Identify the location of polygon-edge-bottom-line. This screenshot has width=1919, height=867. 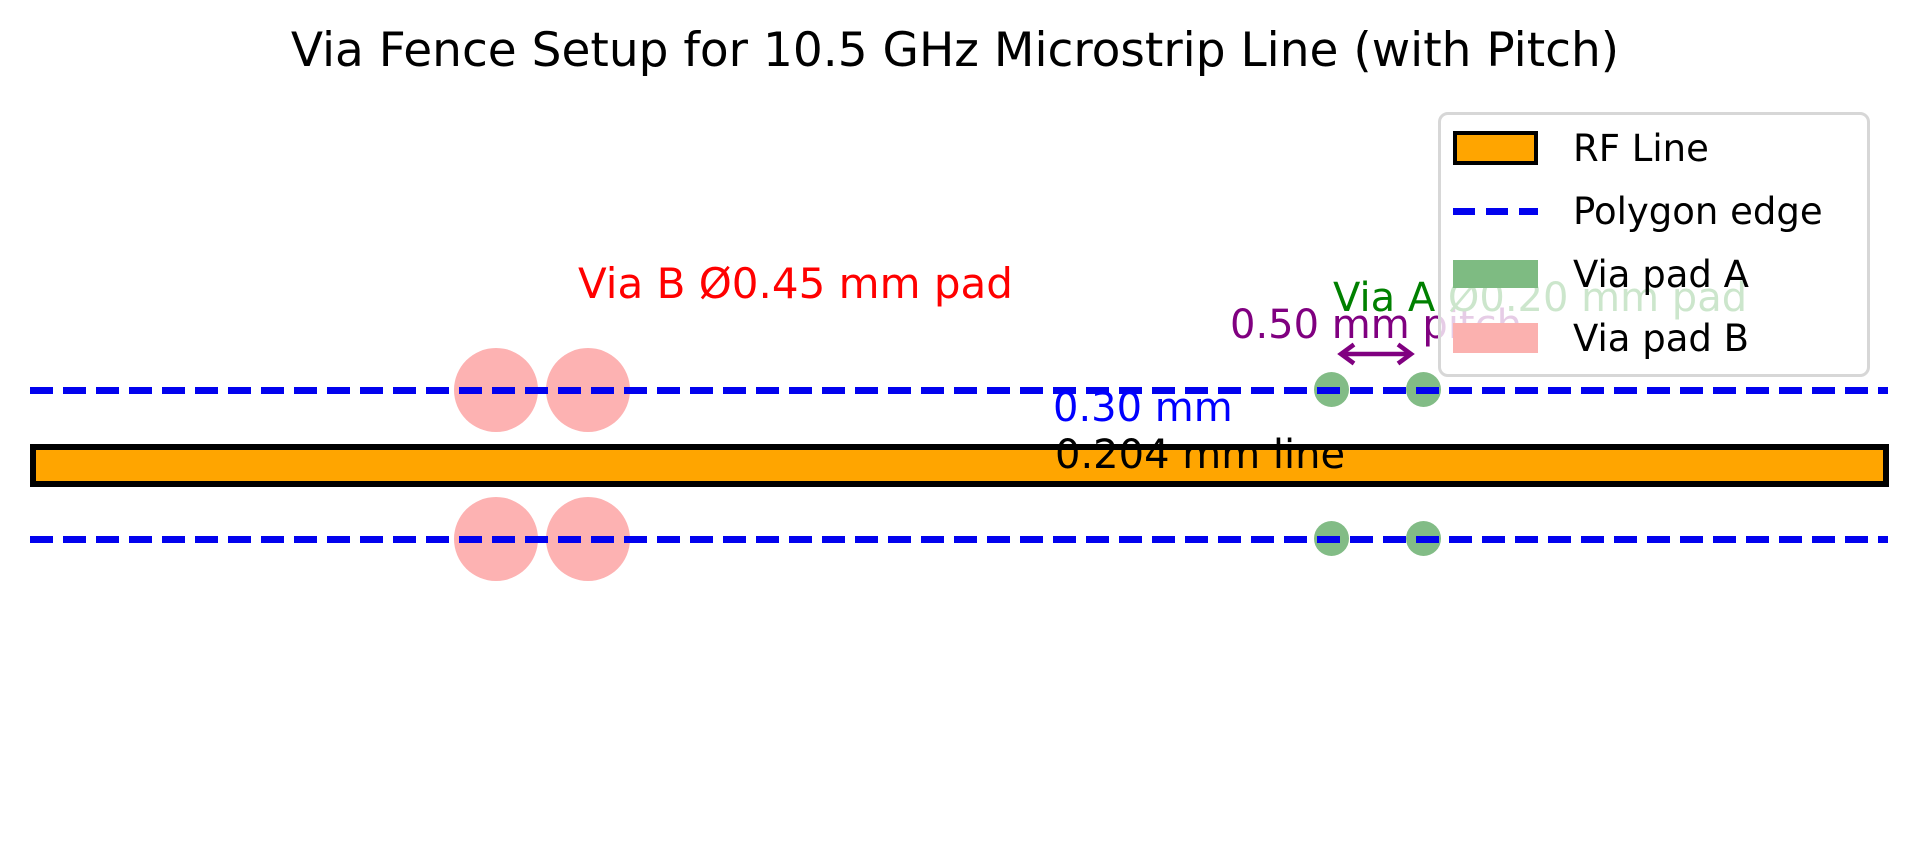
(959, 539).